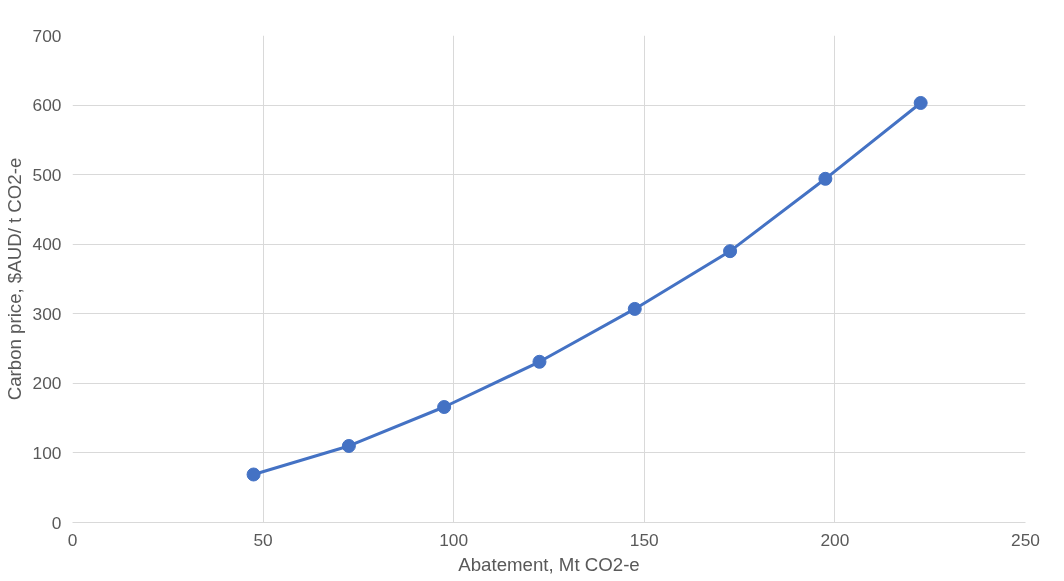  Describe the element at coordinates (263, 539) in the screenshot. I see `x-tick-label: 50` at that location.